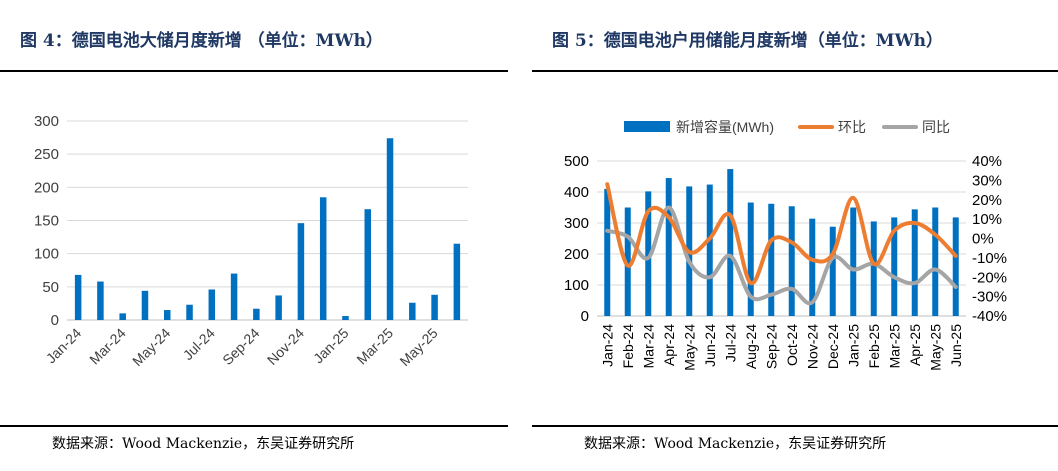  Describe the element at coordinates (853, 345) in the screenshot. I see `x-tick-label-right: Jan-25` at that location.